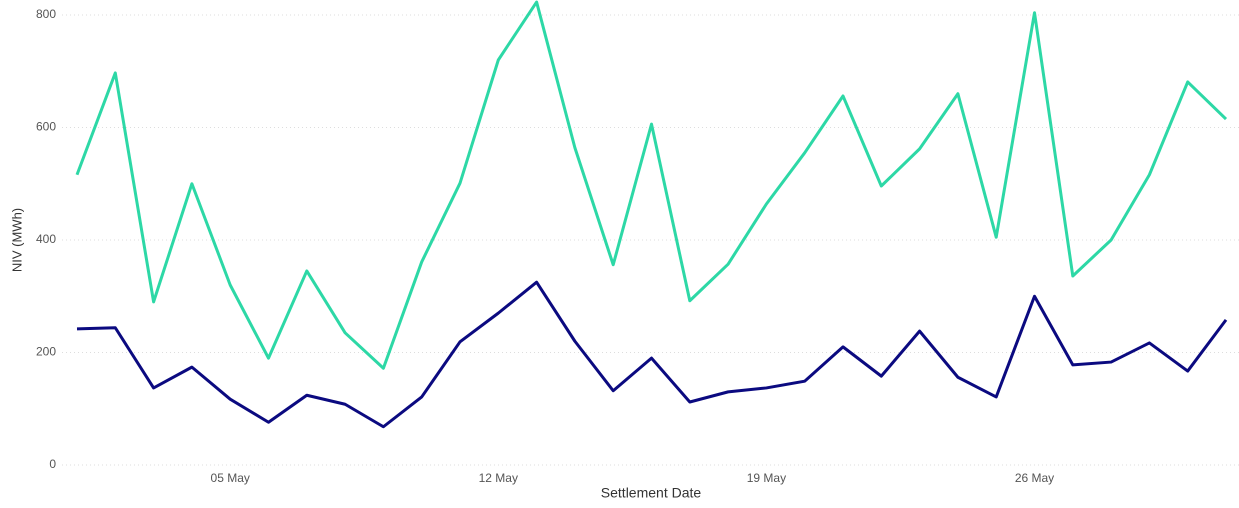 The image size is (1239, 508). Describe the element at coordinates (1034, 478) in the screenshot. I see `x-tick-label: 26 May` at that location.